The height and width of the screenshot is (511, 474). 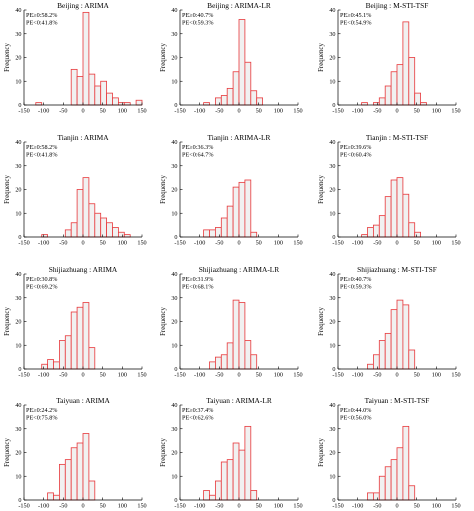 What do you see at coordinates (197, 147) in the screenshot?
I see `pe-annotation: PE≥0:36.3%` at bounding box center [197, 147].